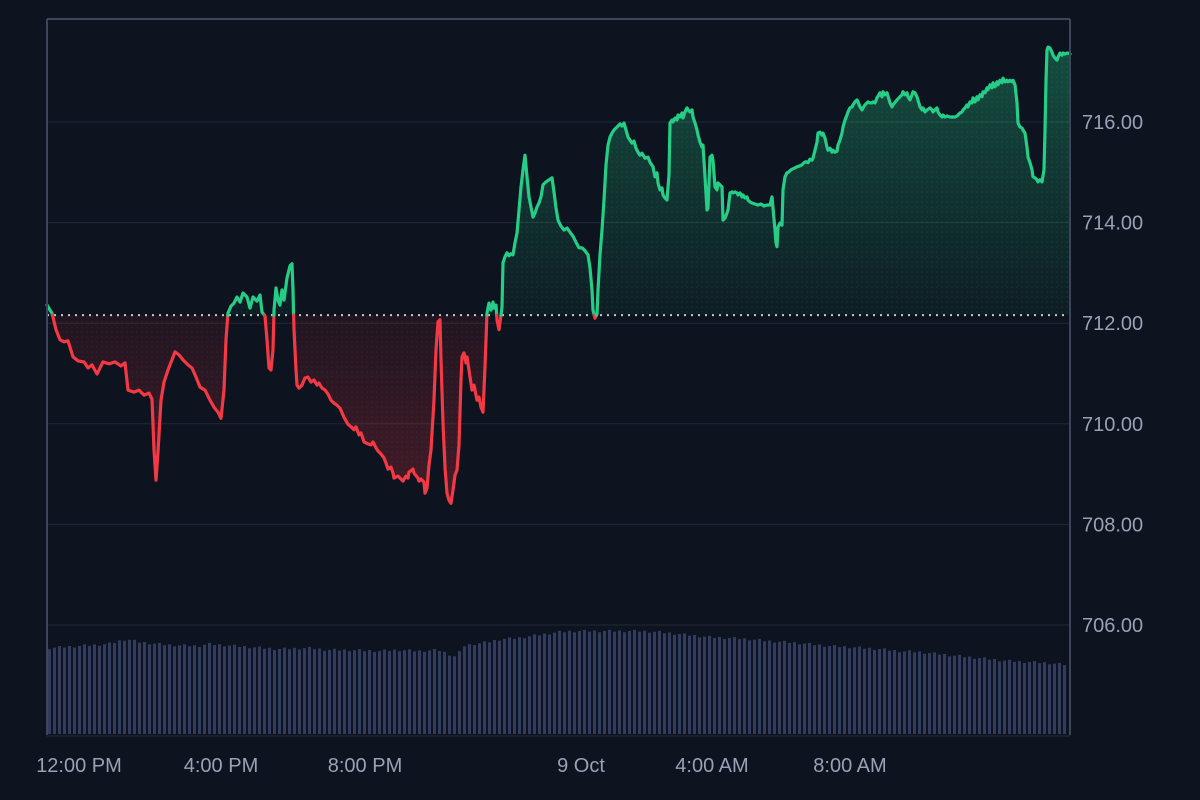 This screenshot has height=800, width=1200. What do you see at coordinates (1112, 324) in the screenshot?
I see `y-axis-label: 712.00` at bounding box center [1112, 324].